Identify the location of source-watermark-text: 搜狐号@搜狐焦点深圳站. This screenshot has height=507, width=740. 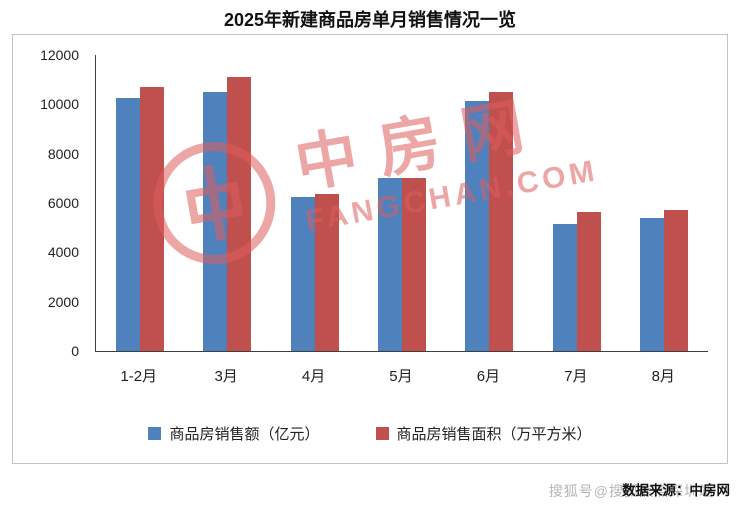
(631, 491).